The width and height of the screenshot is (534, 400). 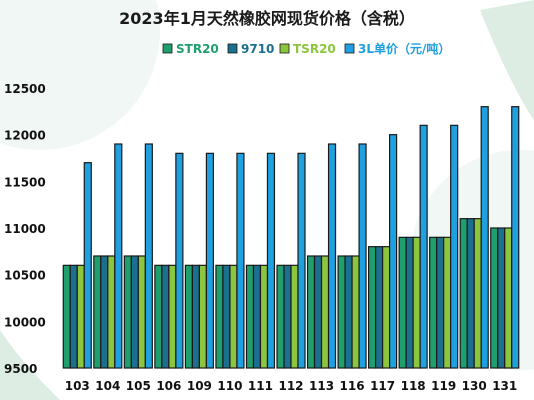 I want to click on x-tick-label: 112, so click(x=290, y=386).